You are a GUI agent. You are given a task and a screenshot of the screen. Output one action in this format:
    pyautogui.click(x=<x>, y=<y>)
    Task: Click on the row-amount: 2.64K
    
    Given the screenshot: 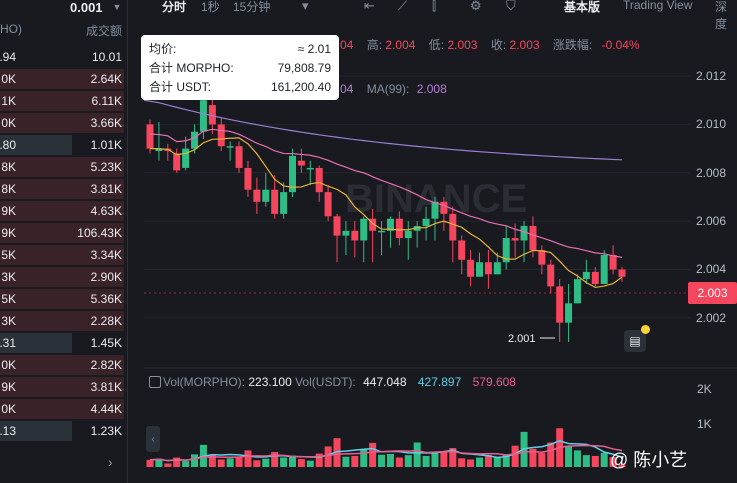 What is the action you would take?
    pyautogui.click(x=106, y=79)
    